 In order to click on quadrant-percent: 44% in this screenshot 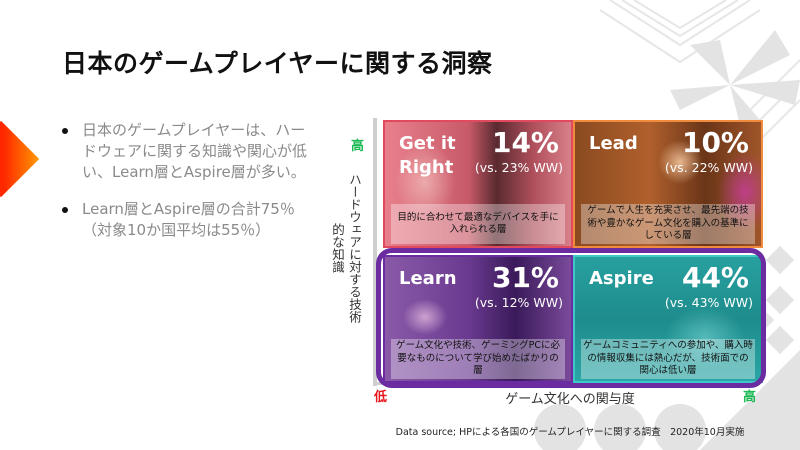, I will do `click(715, 277)`.